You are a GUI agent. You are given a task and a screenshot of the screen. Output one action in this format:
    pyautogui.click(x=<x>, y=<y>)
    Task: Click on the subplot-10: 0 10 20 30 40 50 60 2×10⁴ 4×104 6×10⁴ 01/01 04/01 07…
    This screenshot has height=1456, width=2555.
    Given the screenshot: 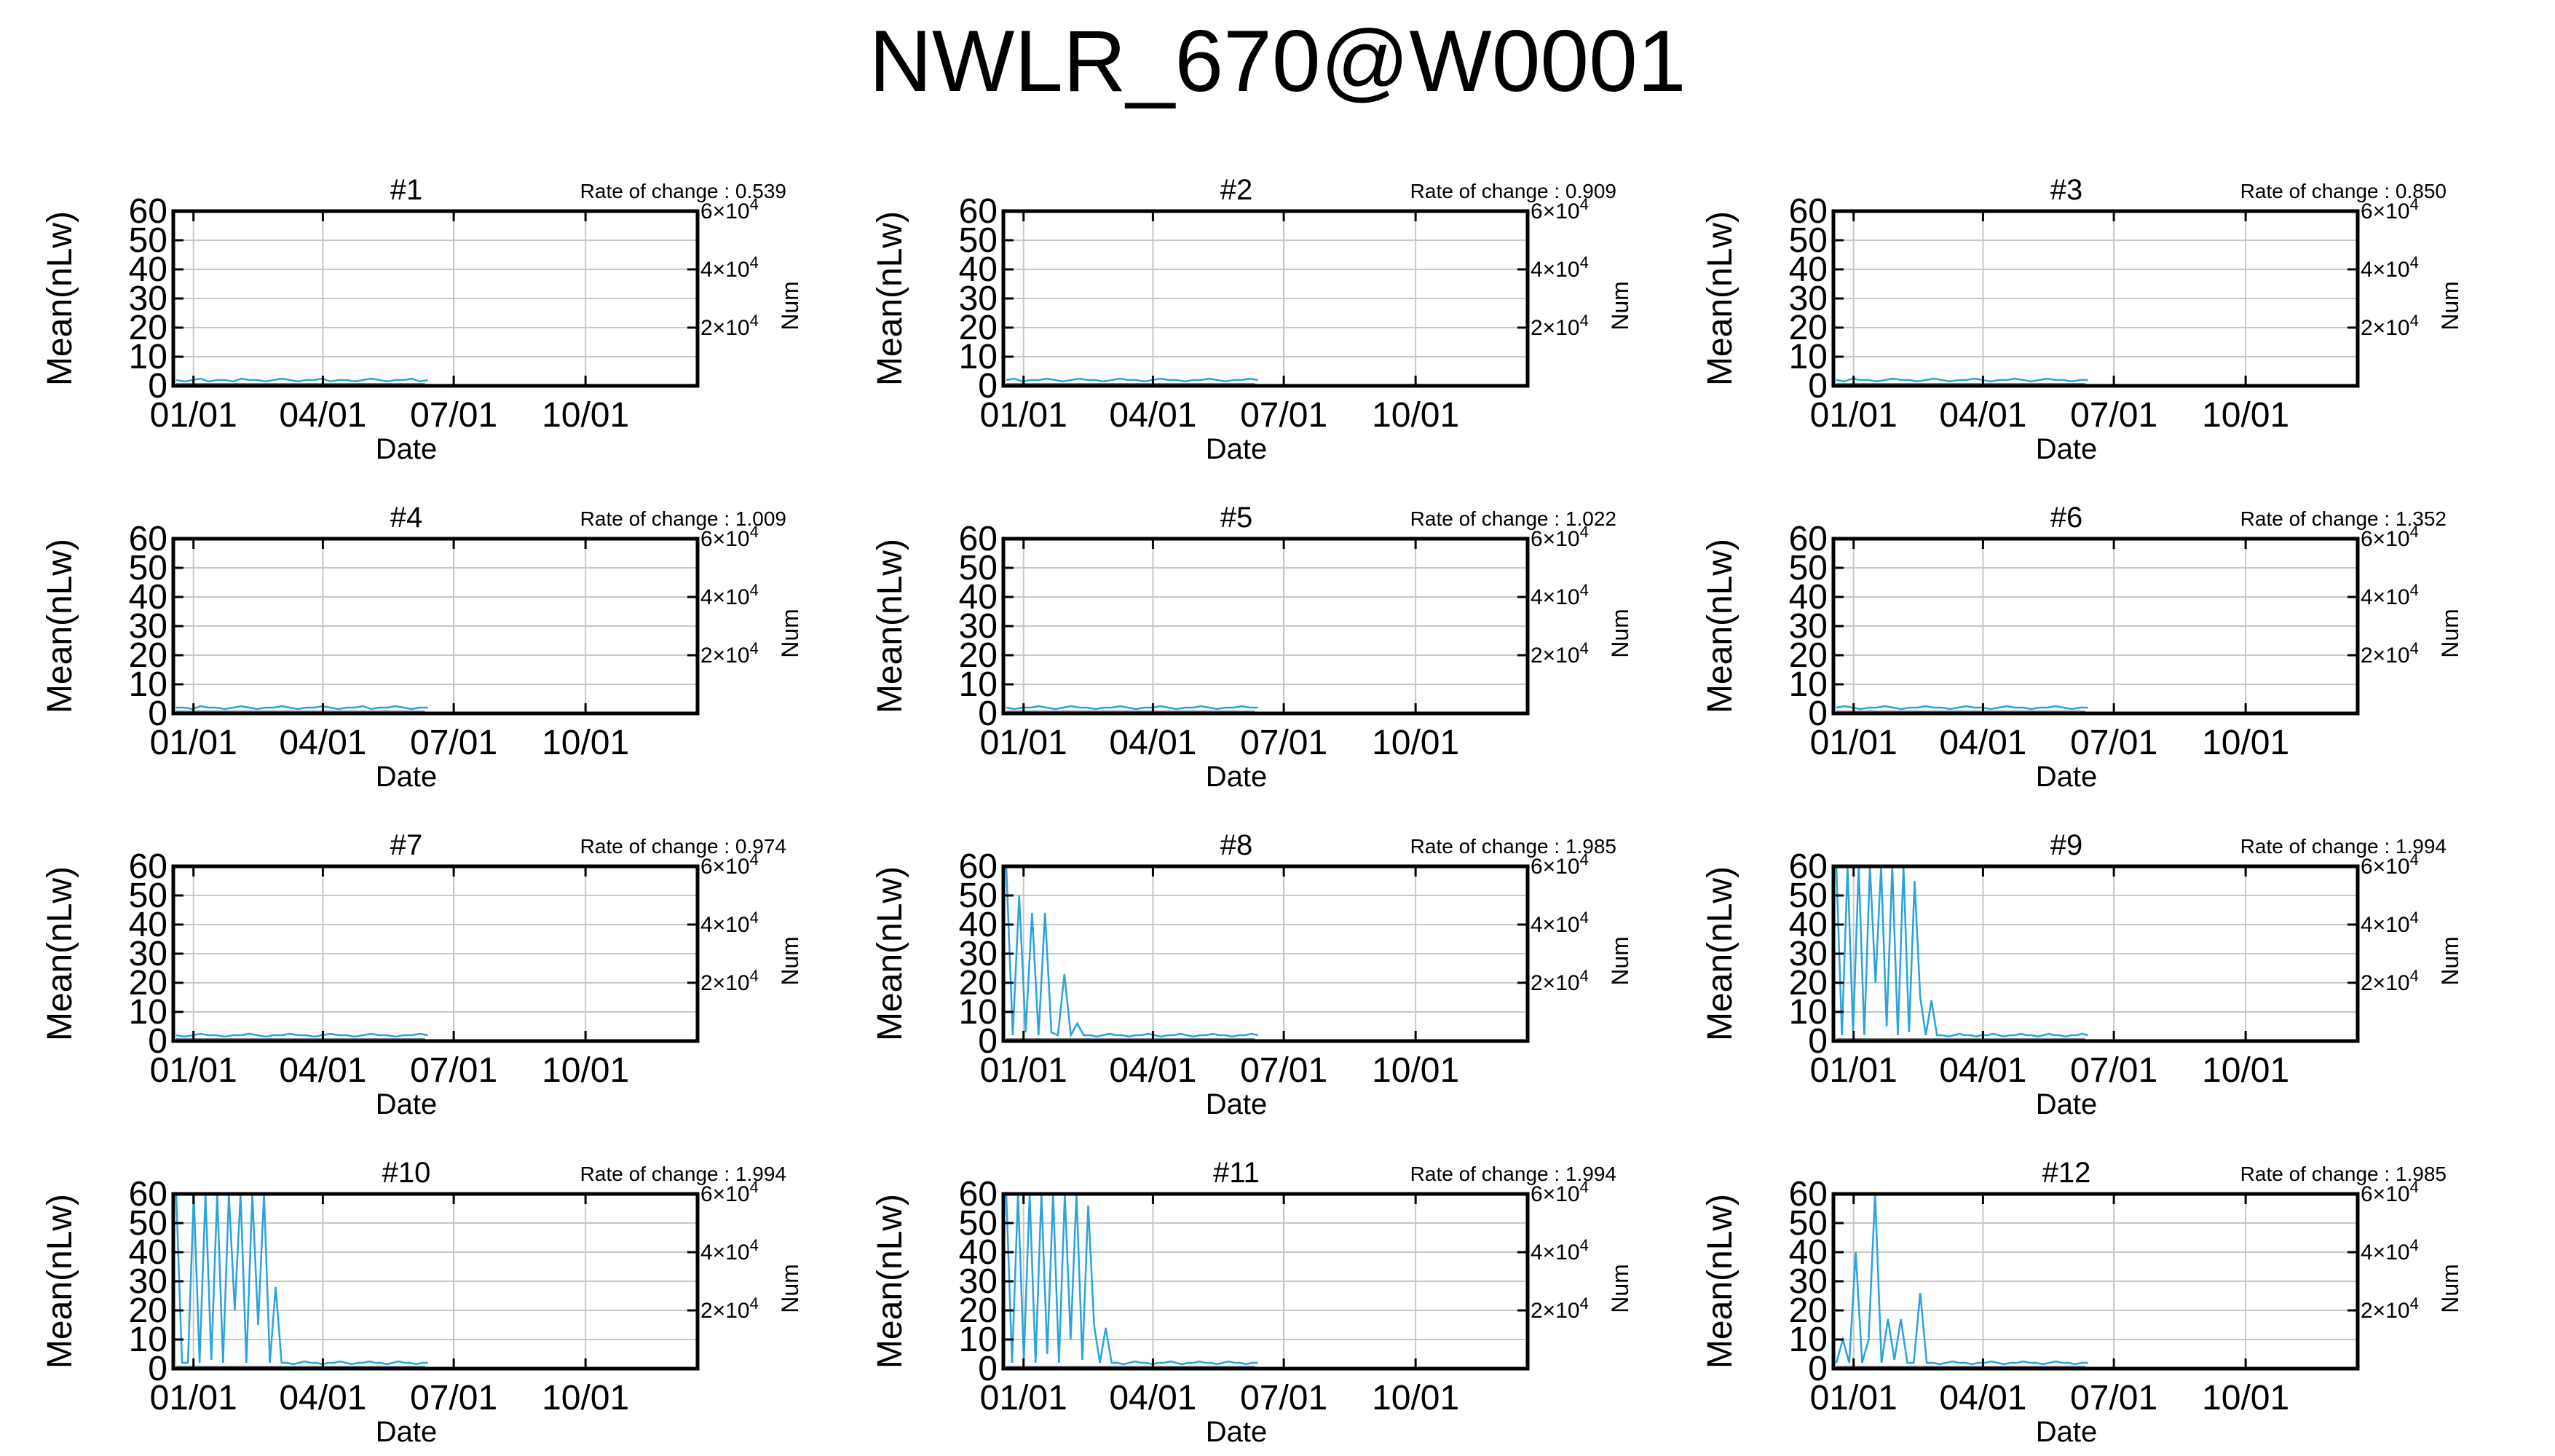 What is the action you would take?
    pyautogui.click(x=401, y=1292)
    